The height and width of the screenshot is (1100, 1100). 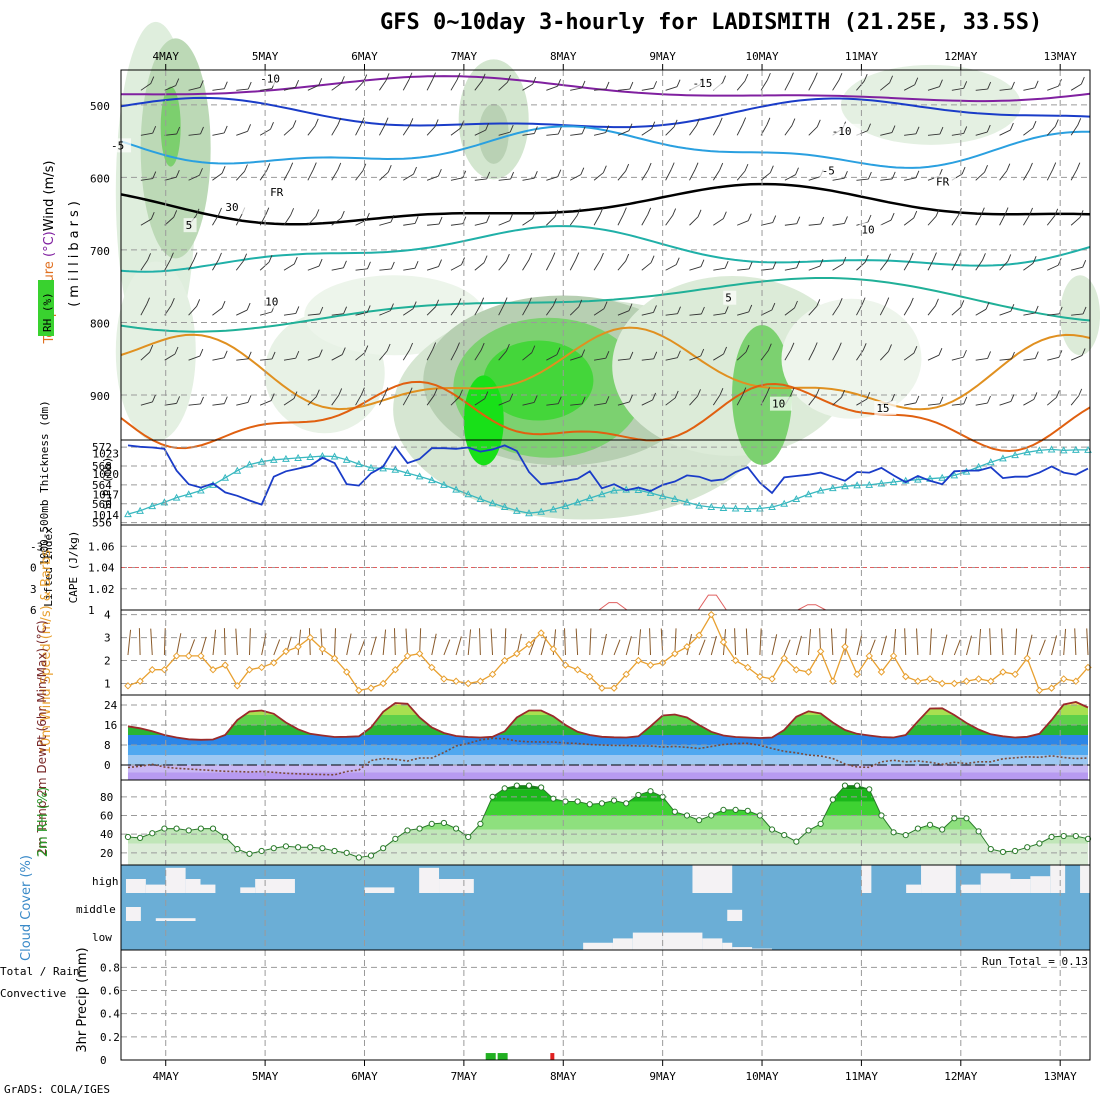 I want to click on cloud-gap-low_gaps, so click(x=727, y=946).